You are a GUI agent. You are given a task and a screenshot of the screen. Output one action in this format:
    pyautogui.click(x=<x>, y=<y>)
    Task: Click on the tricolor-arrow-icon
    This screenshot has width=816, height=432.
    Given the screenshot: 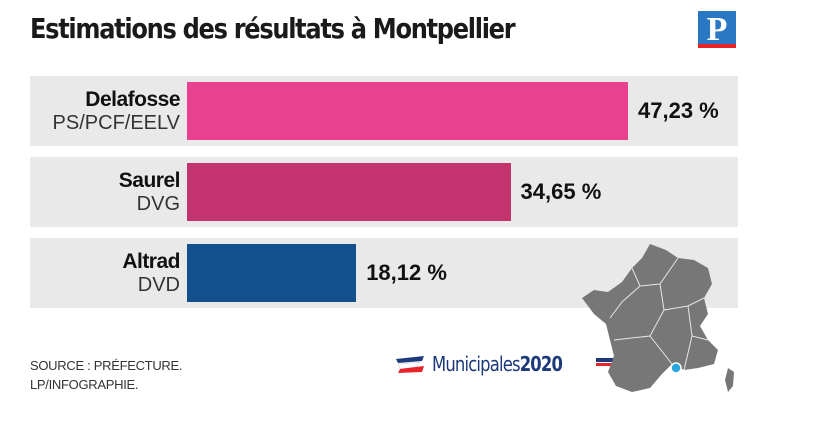 What is the action you would take?
    pyautogui.click(x=410, y=364)
    